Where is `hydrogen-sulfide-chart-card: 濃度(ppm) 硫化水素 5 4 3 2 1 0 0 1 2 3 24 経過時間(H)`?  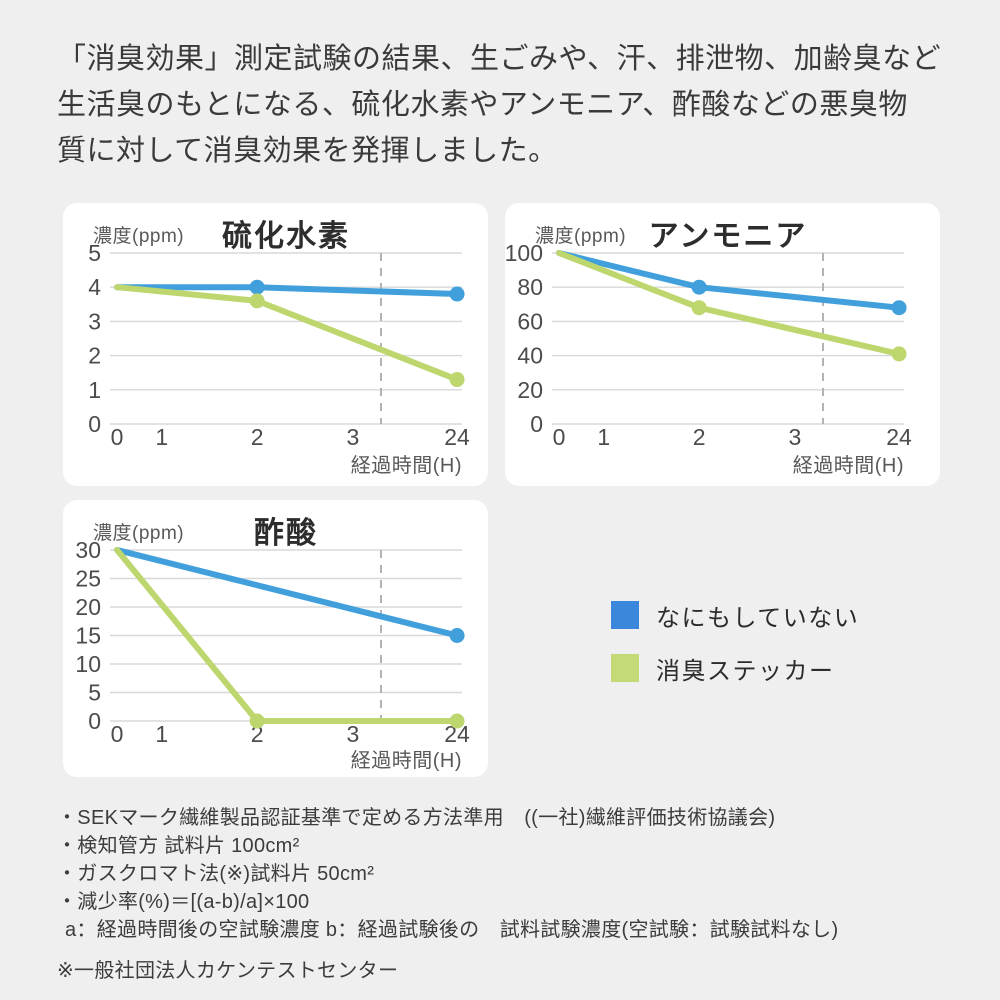
hydrogen-sulfide-chart-card: 濃度(ppm) 硫化水素 5 4 3 2 1 0 0 1 2 3 24 経過時間(H) is located at coordinates (275, 344).